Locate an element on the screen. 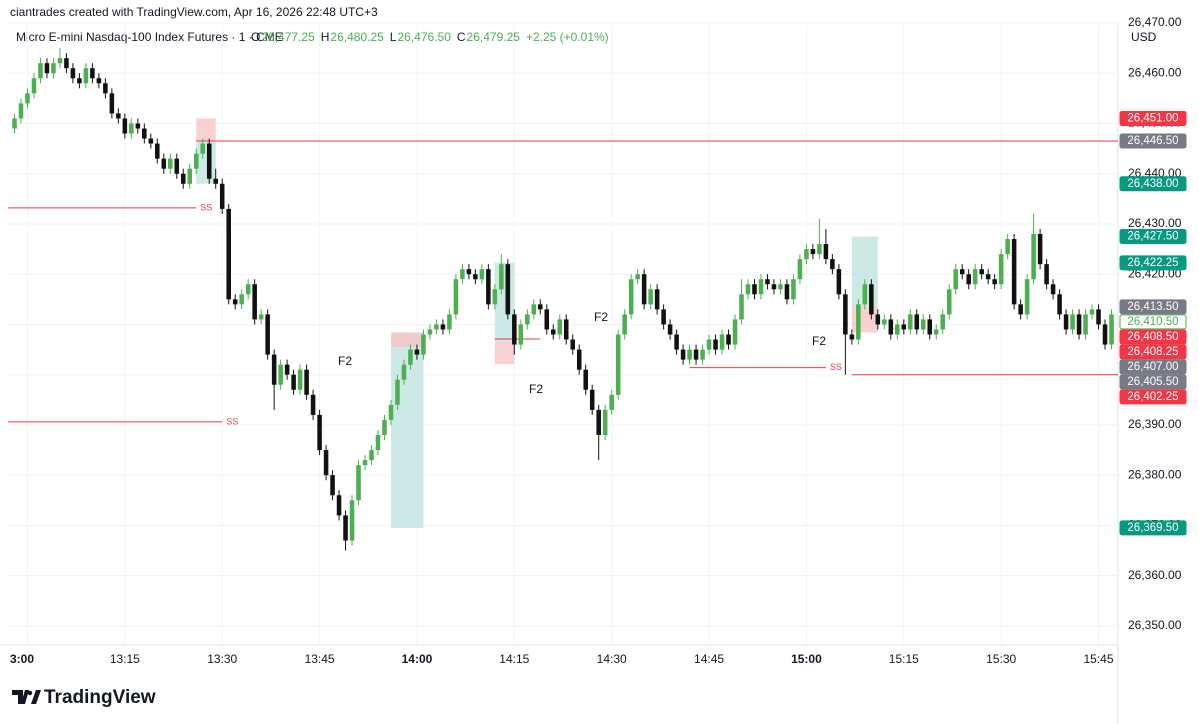 This screenshot has height=724, width=1199. ohlc-key: O is located at coordinates (255, 37).